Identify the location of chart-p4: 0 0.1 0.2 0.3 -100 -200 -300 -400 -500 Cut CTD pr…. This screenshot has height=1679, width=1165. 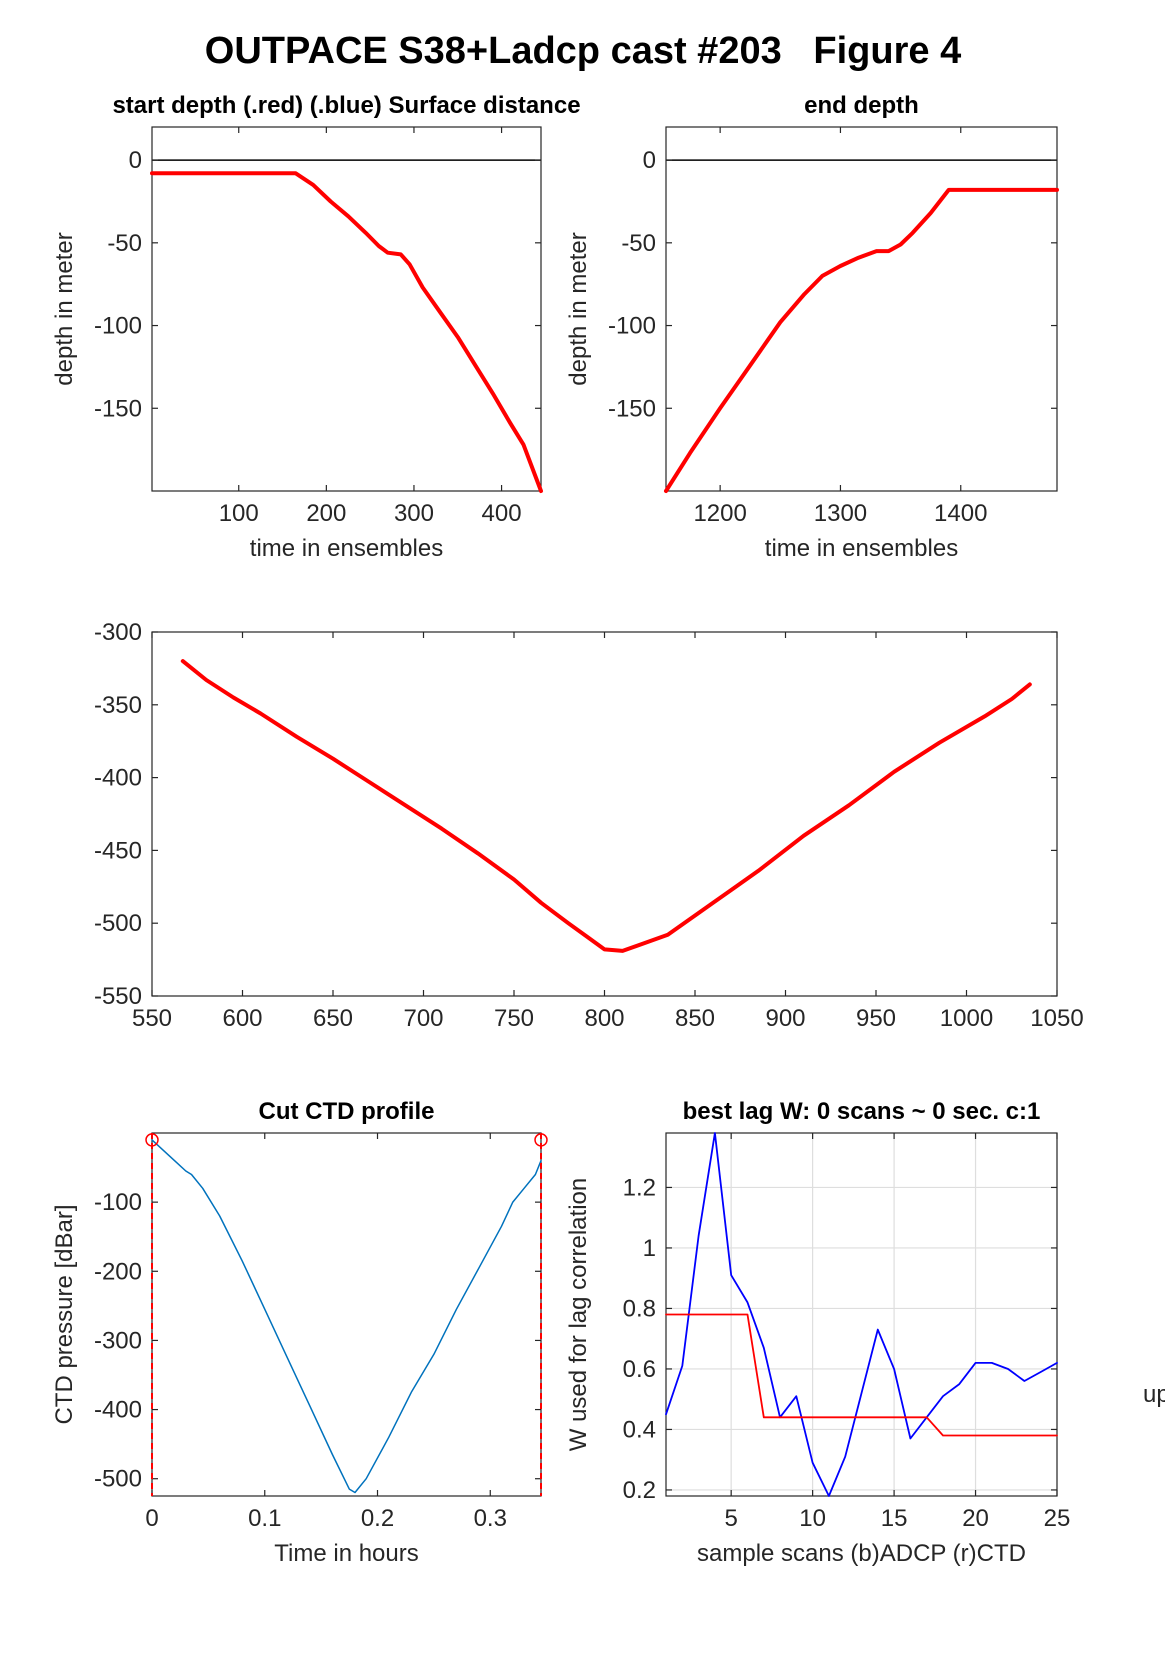
(299, 1332).